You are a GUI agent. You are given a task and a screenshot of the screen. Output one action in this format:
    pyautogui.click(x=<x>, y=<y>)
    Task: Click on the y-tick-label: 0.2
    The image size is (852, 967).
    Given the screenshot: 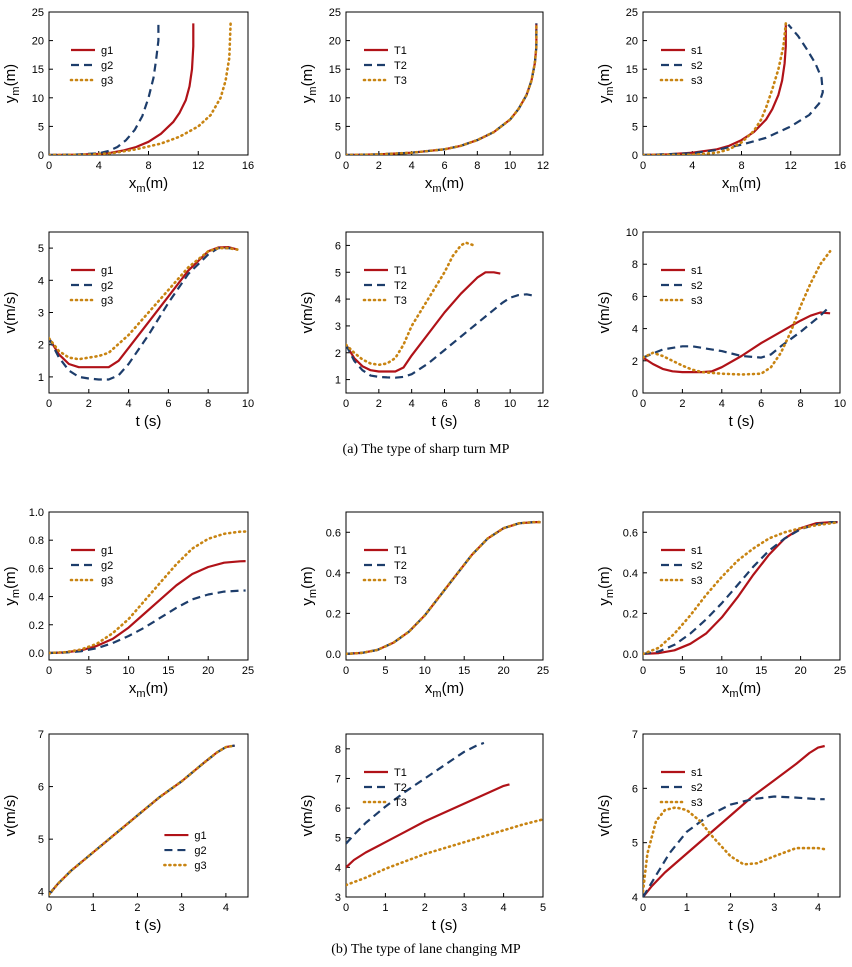 What is the action you would take?
    pyautogui.click(x=36, y=626)
    